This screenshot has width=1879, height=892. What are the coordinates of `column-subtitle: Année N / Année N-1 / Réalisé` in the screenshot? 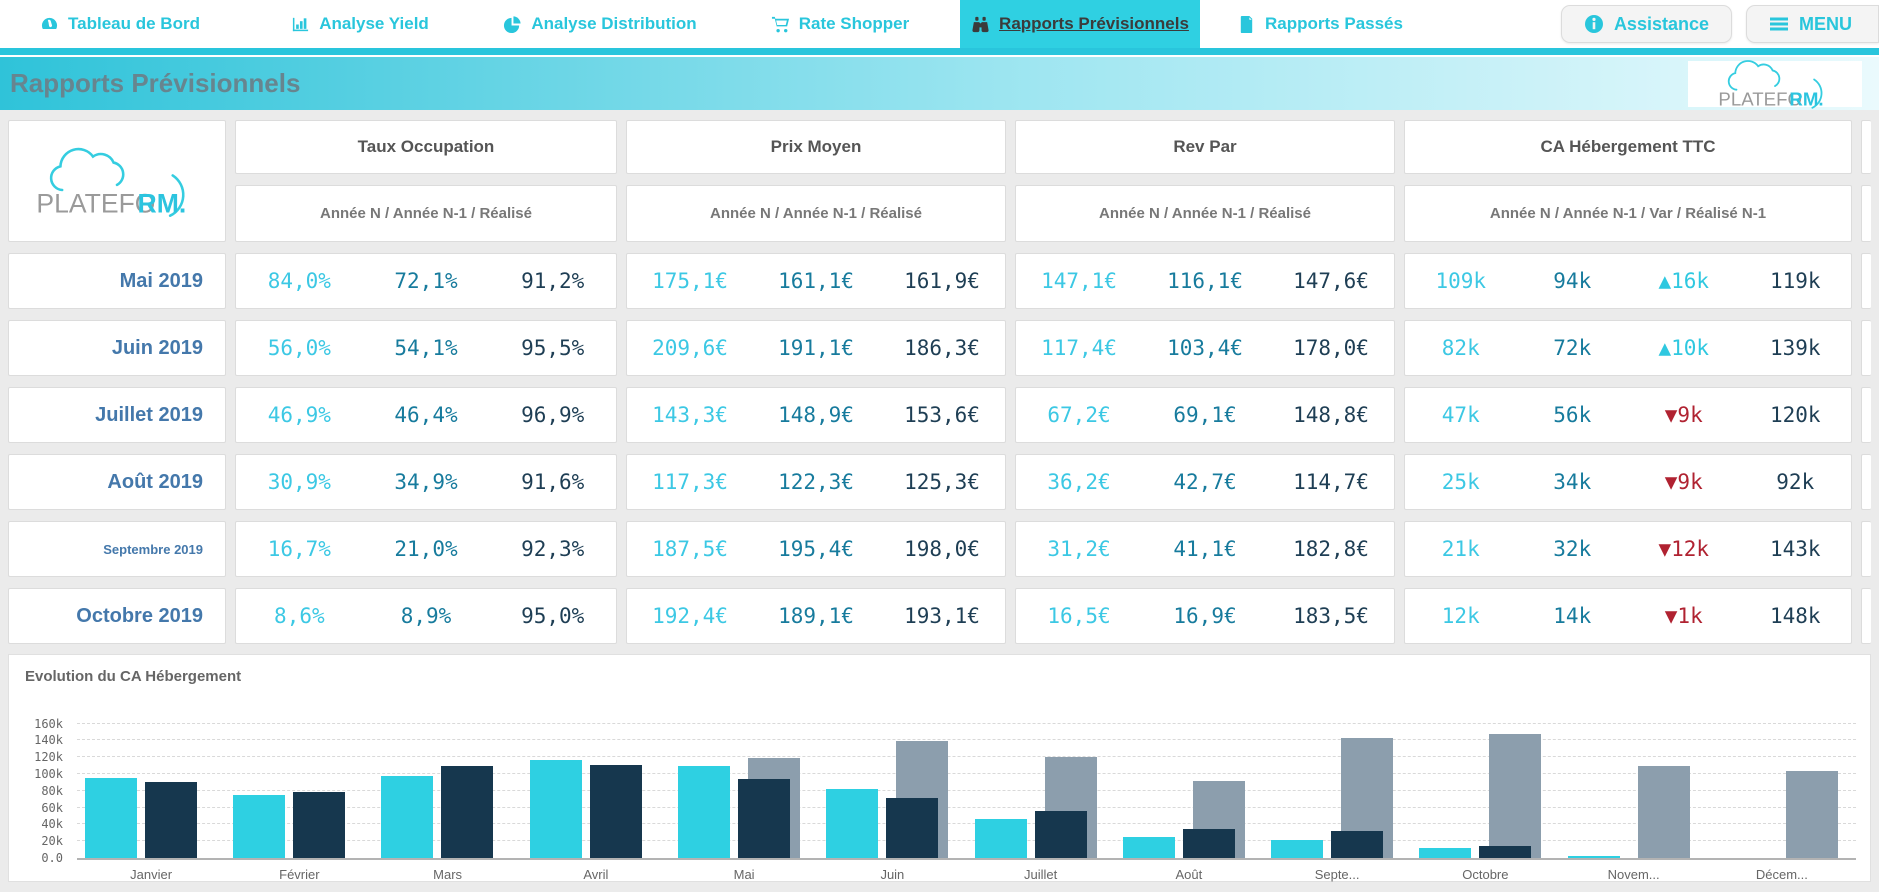 It's located at (815, 213).